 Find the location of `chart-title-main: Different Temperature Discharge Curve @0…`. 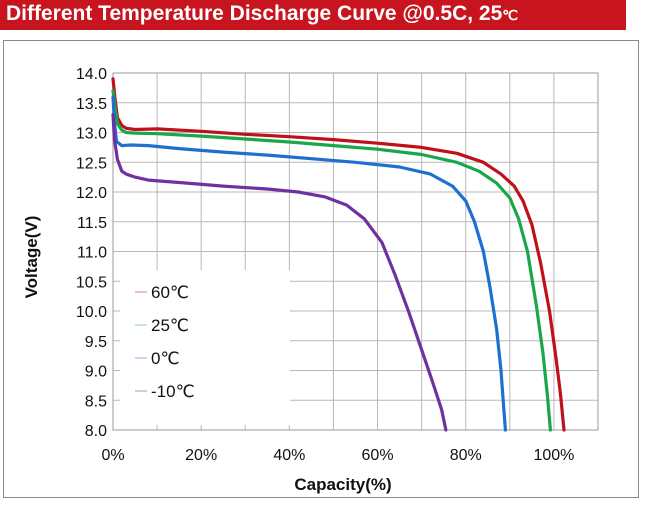

chart-title-main: Different Temperature Discharge Curve @0… is located at coordinates (254, 13).